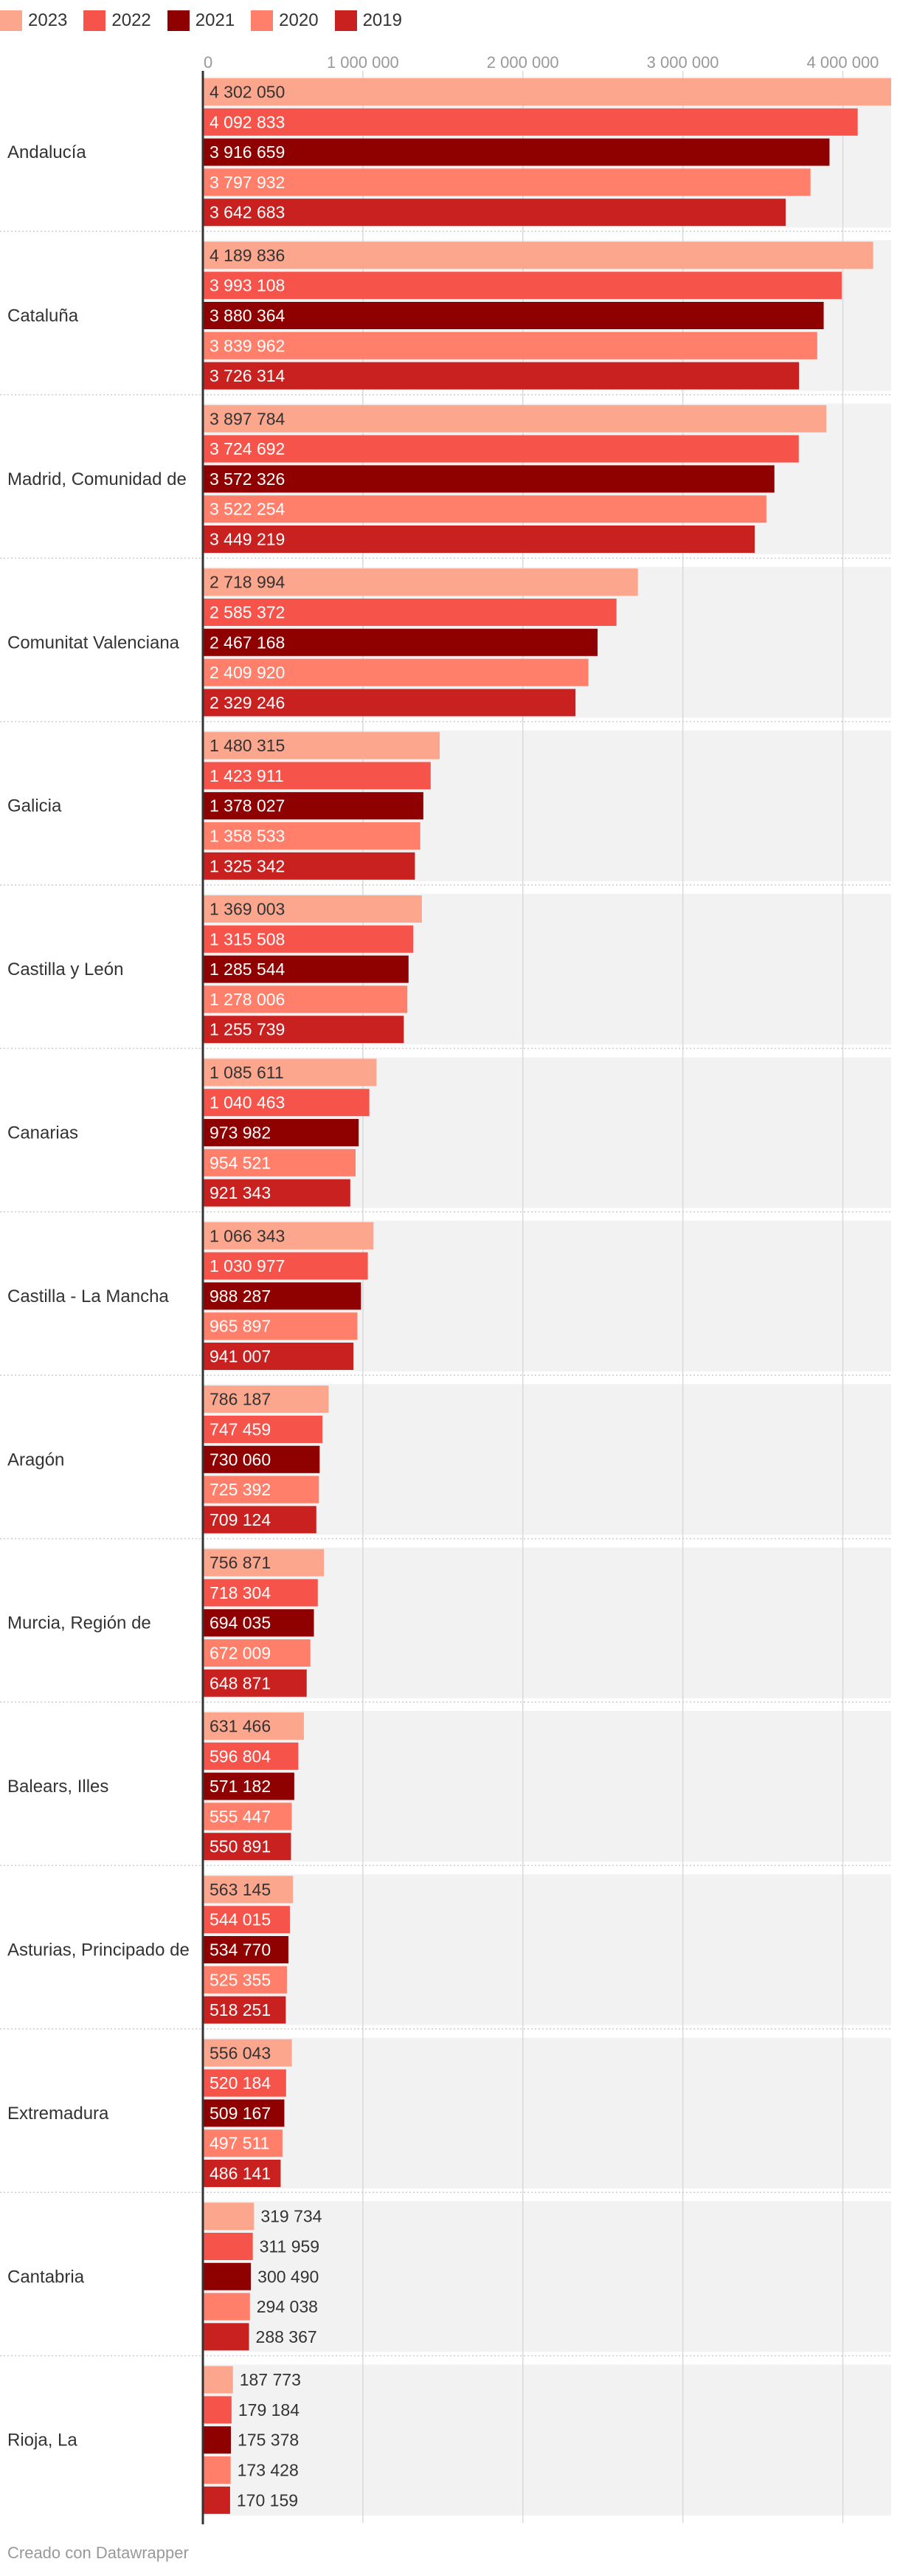  I want to click on legend-label: 2020, so click(299, 20).